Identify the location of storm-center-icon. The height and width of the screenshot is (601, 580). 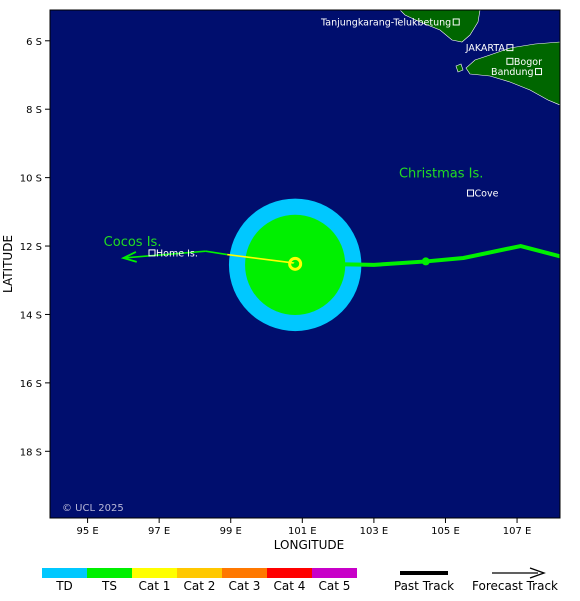
(295, 263).